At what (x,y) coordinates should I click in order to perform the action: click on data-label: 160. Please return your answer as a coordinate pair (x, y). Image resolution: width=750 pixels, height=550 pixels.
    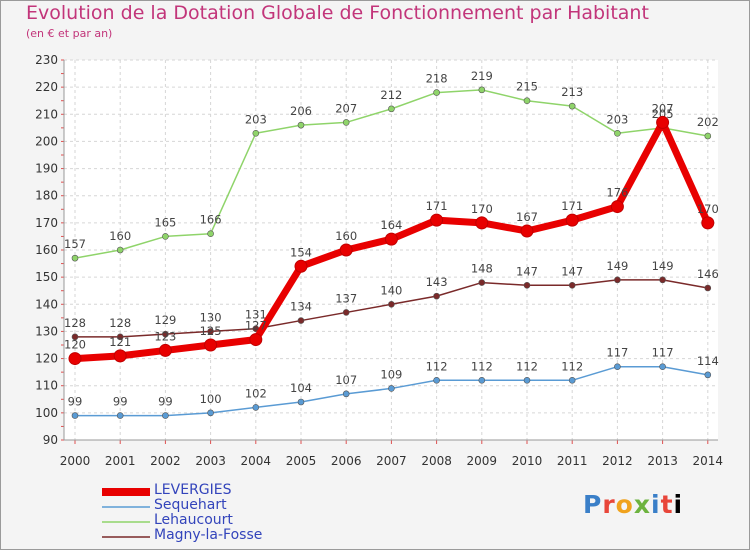
    Looking at the image, I should click on (120, 236).